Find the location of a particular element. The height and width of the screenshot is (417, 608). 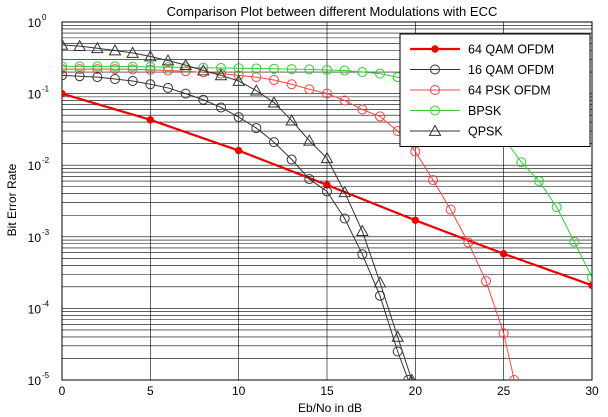

y-tick-exponent: -5 is located at coordinates (46, 375).